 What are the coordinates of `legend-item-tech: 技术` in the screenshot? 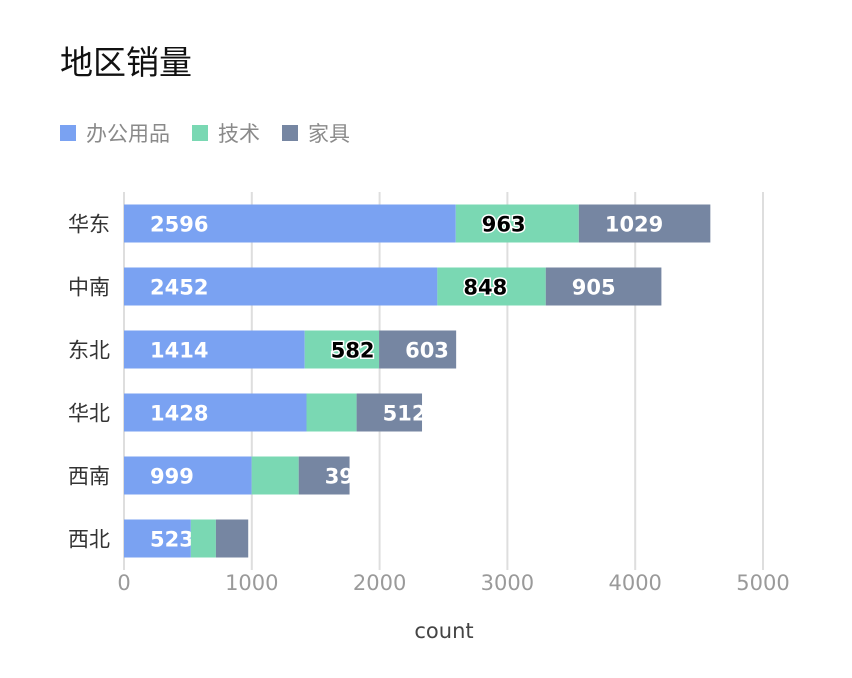 It's located at (226, 133).